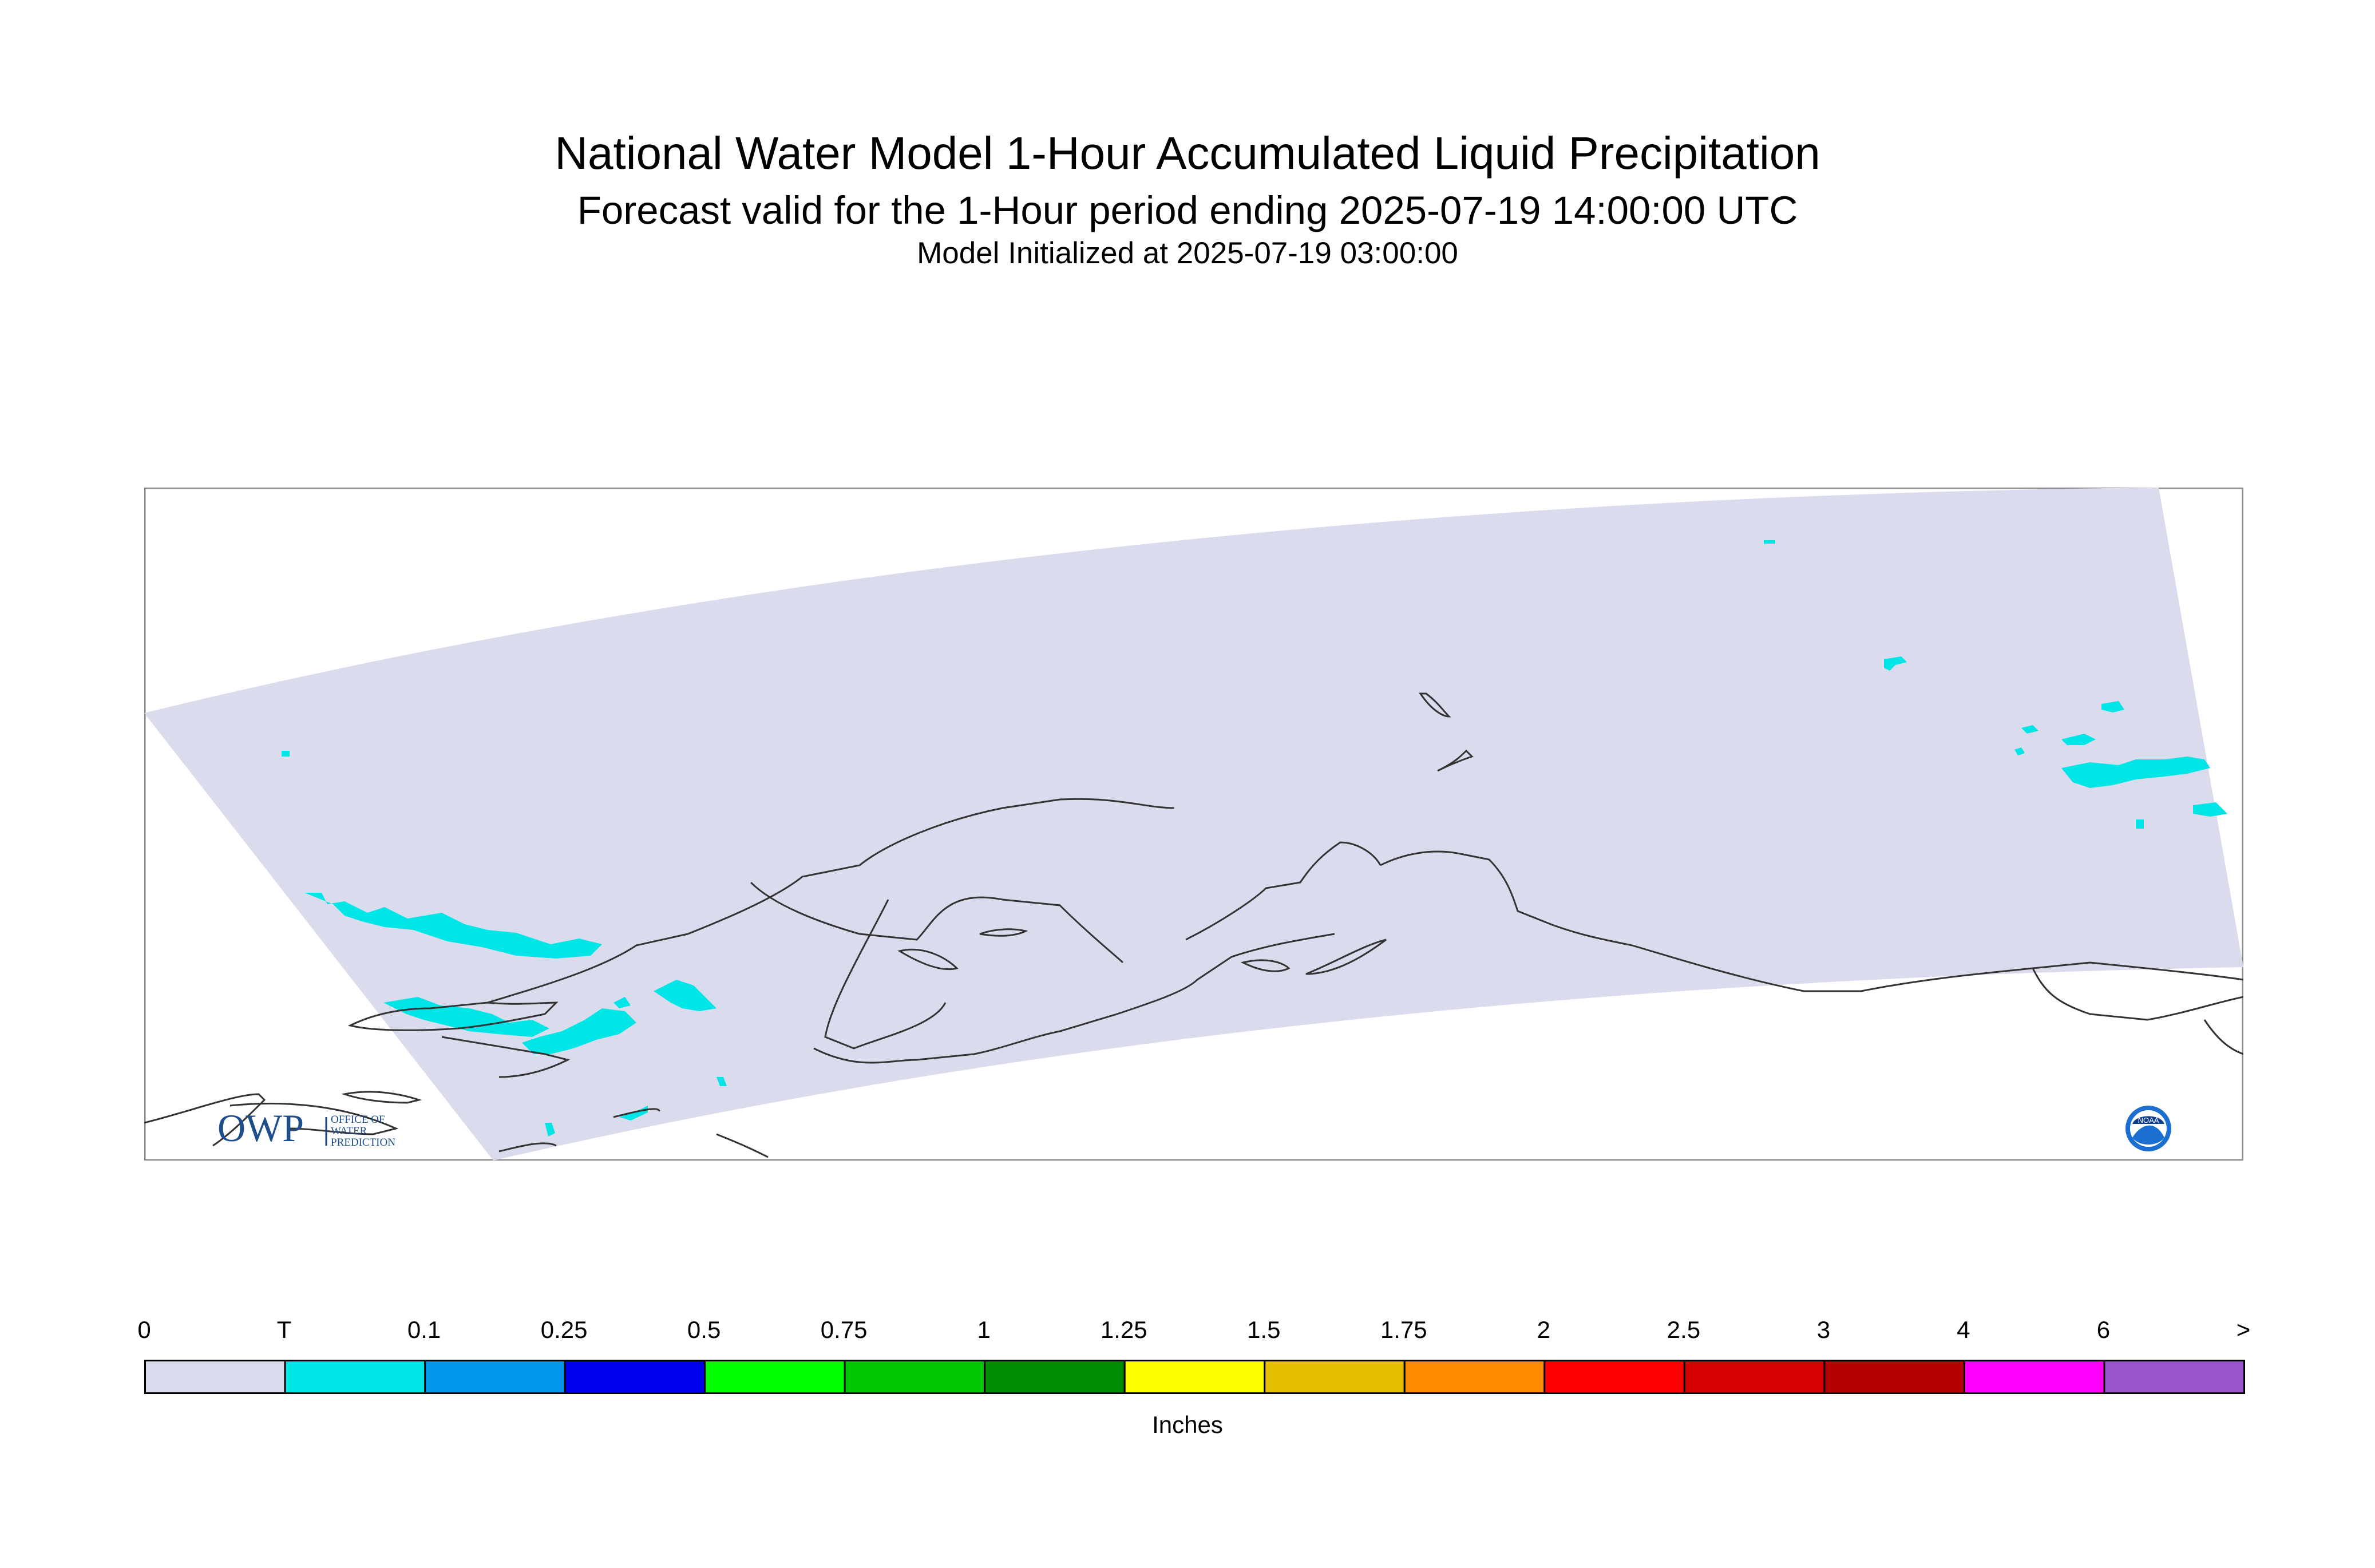 The height and width of the screenshot is (1568, 2375). Describe the element at coordinates (2244, 1329) in the screenshot. I see `legend-tick-label: >` at that location.